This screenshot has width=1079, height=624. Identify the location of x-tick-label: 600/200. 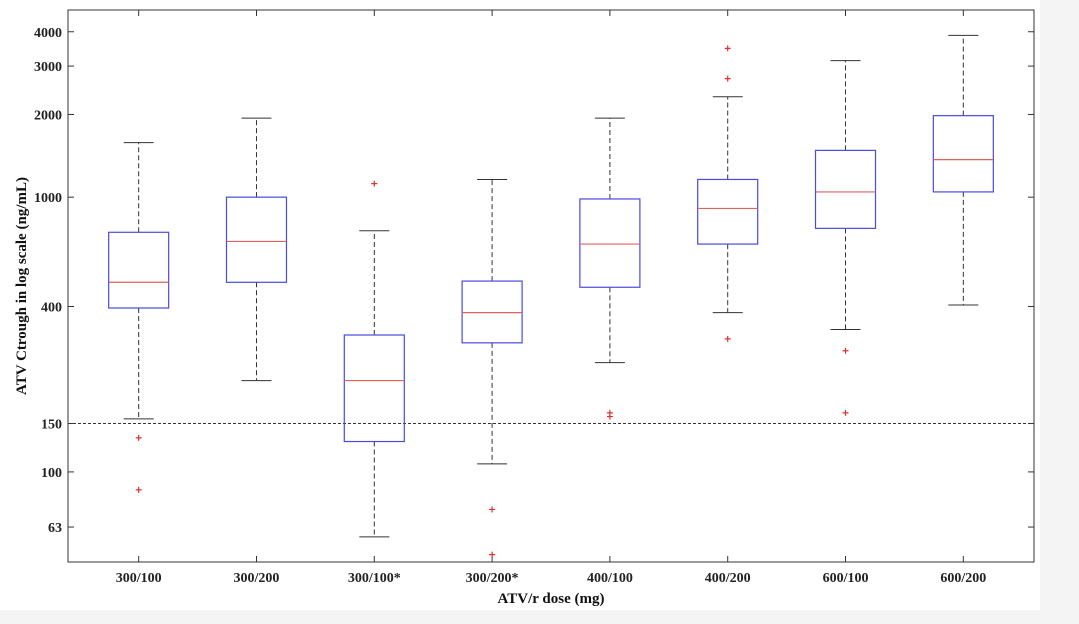
(963, 578).